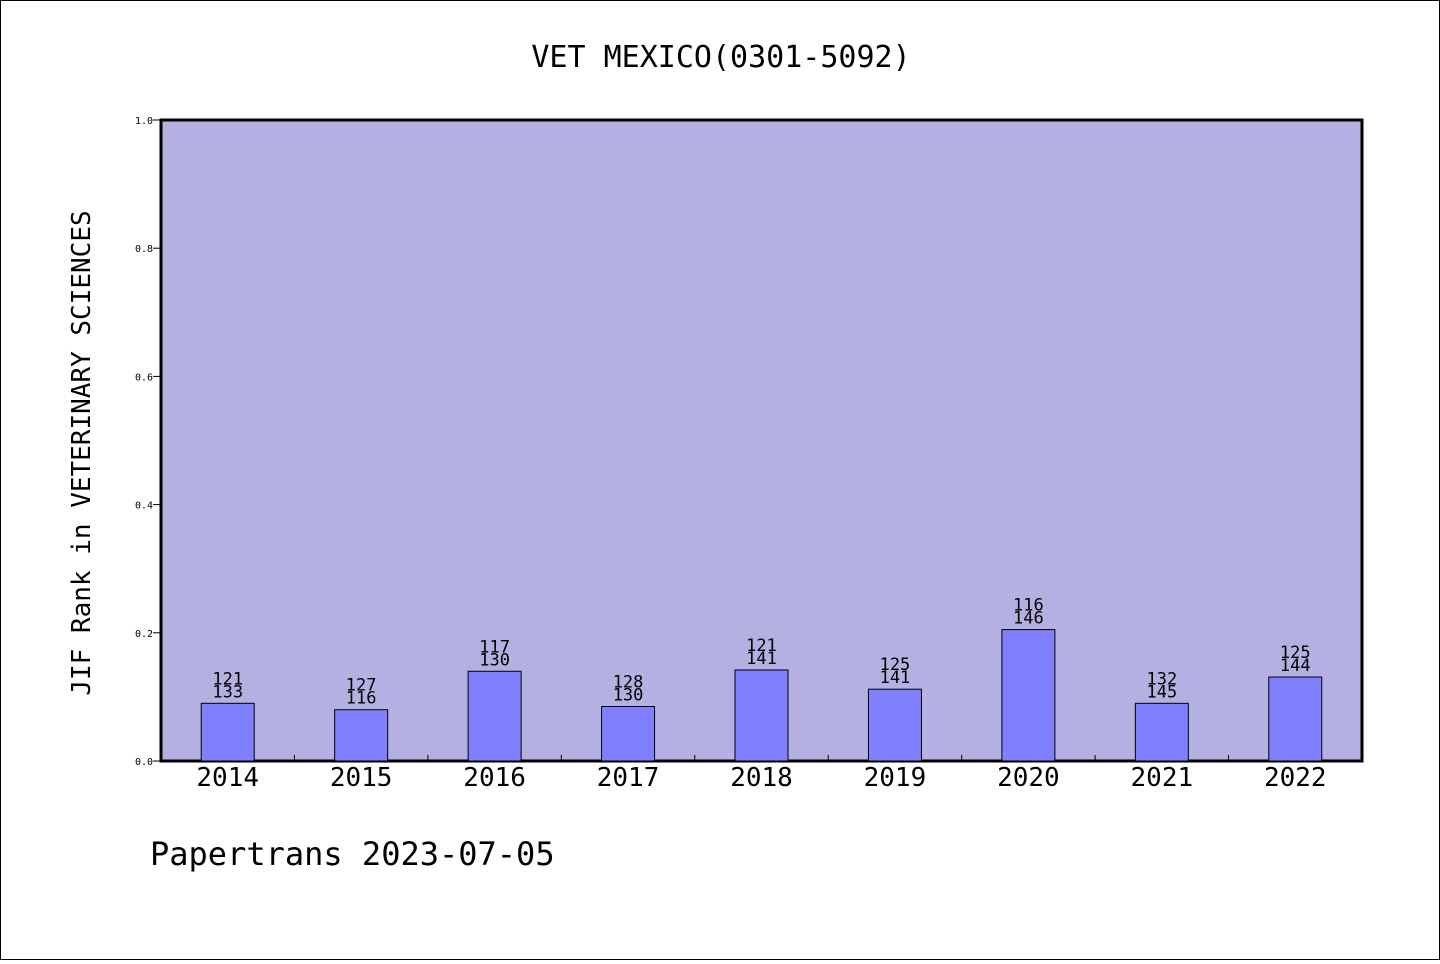 This screenshot has height=964, width=1440. Describe the element at coordinates (1295, 719) in the screenshot. I see `bar-2022` at that location.